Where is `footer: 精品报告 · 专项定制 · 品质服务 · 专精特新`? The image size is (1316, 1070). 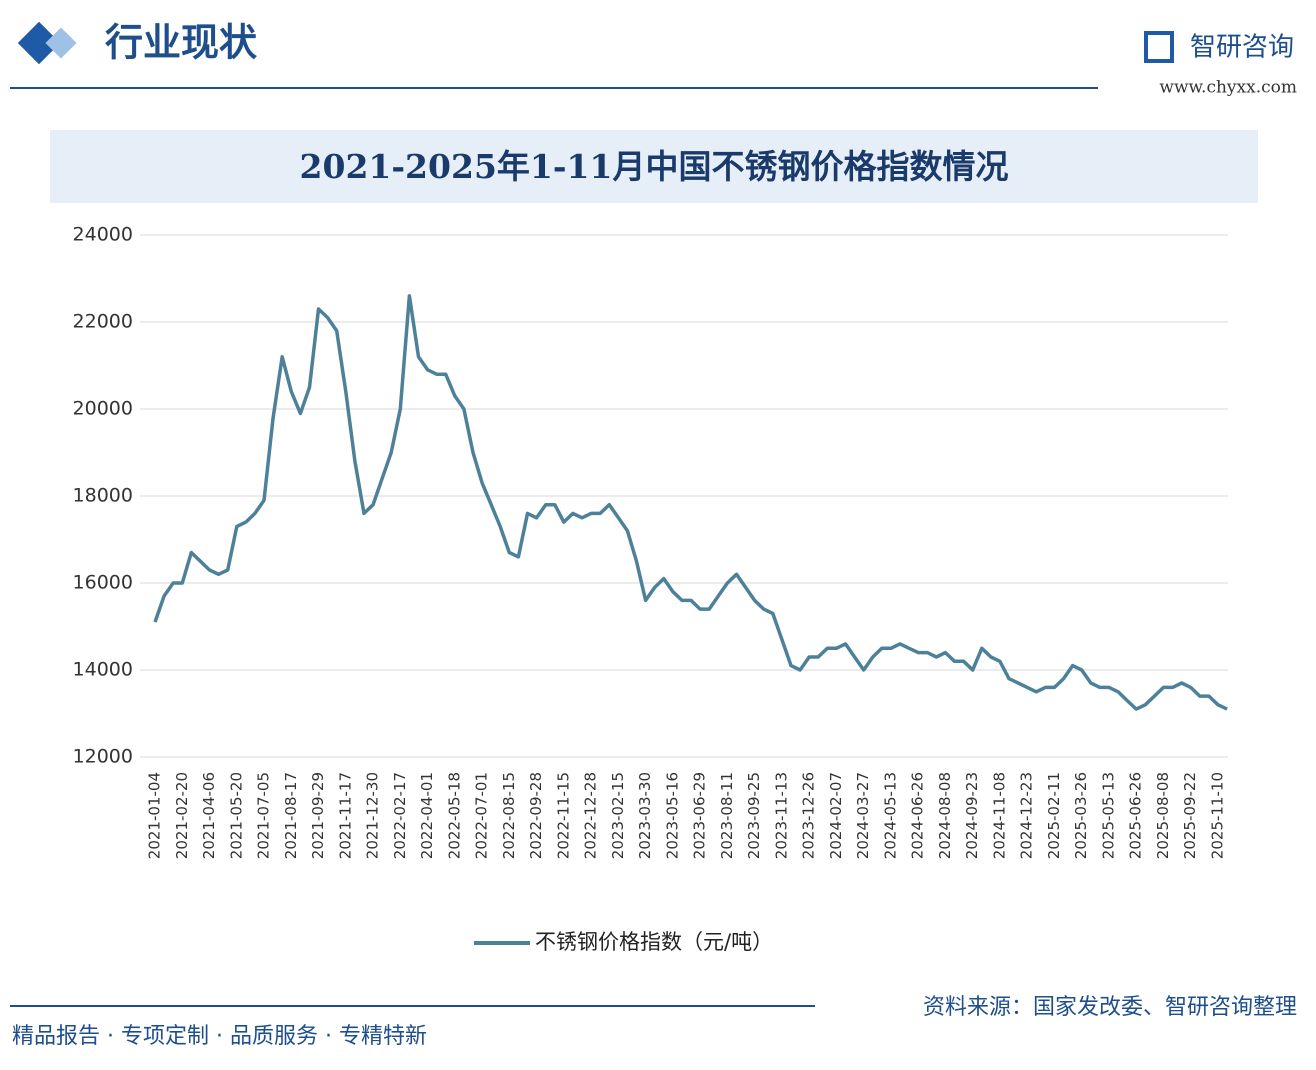 footer: 精品报告 · 专项定制 · 品质服务 · 专精特新 is located at coordinates (219, 1036).